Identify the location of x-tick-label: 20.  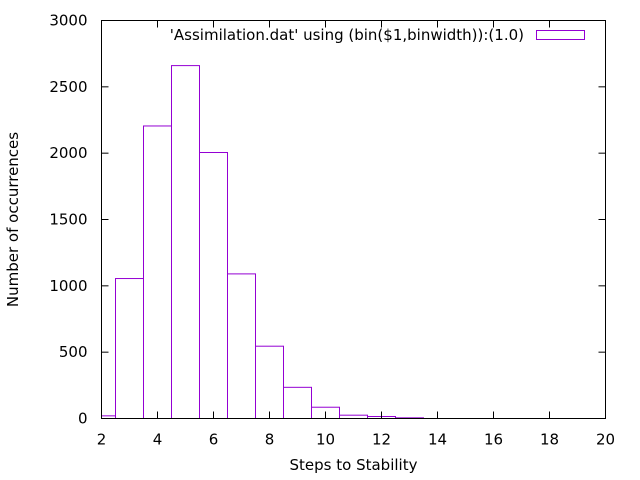
(605, 440).